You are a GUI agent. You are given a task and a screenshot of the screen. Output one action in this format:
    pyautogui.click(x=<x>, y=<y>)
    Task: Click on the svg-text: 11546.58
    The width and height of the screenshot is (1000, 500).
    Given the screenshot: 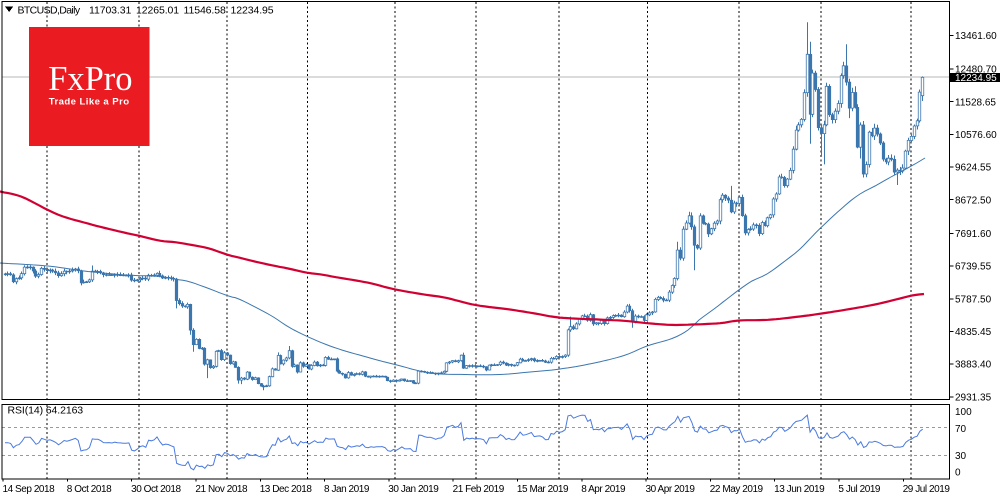 What is the action you would take?
    pyautogui.click(x=205, y=11)
    